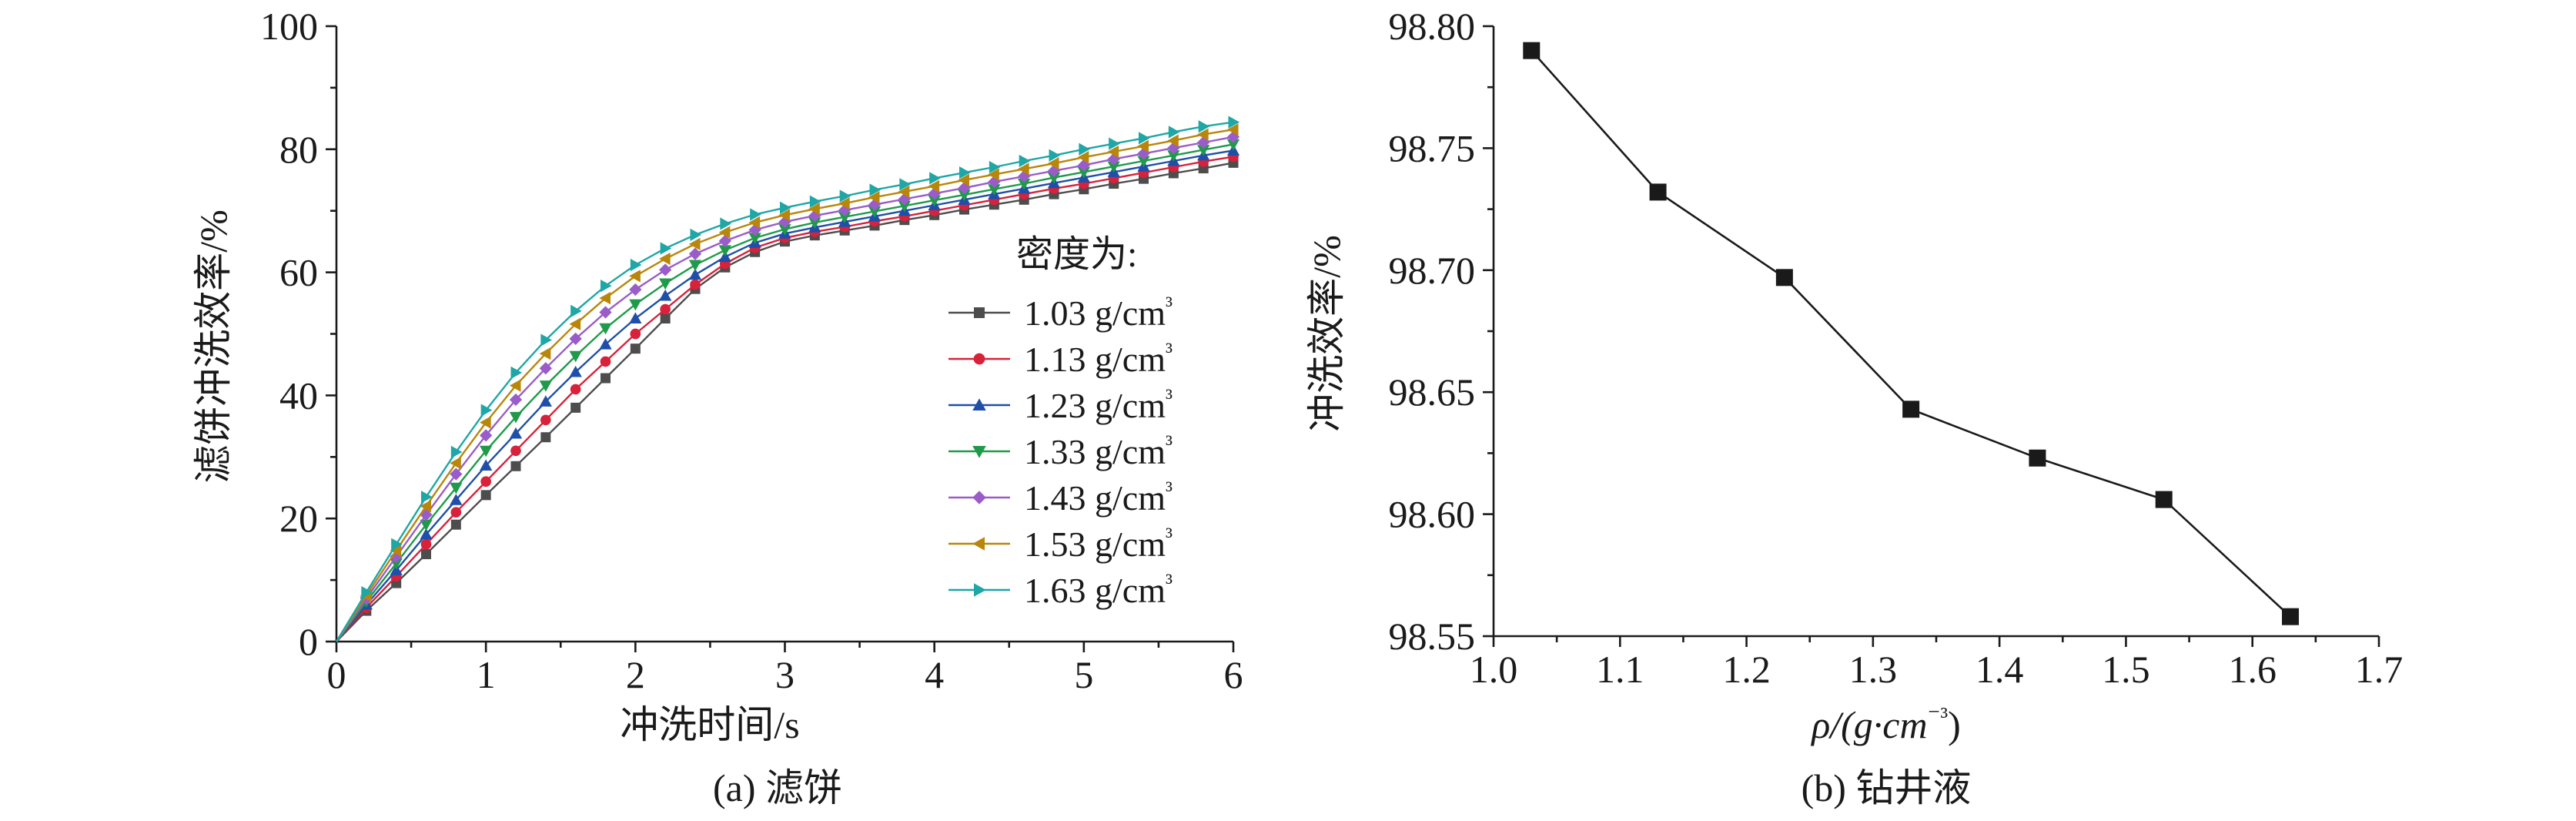 This screenshot has height=821, width=2576. I want to click on y-tick-label: 98.55, so click(1432, 636).